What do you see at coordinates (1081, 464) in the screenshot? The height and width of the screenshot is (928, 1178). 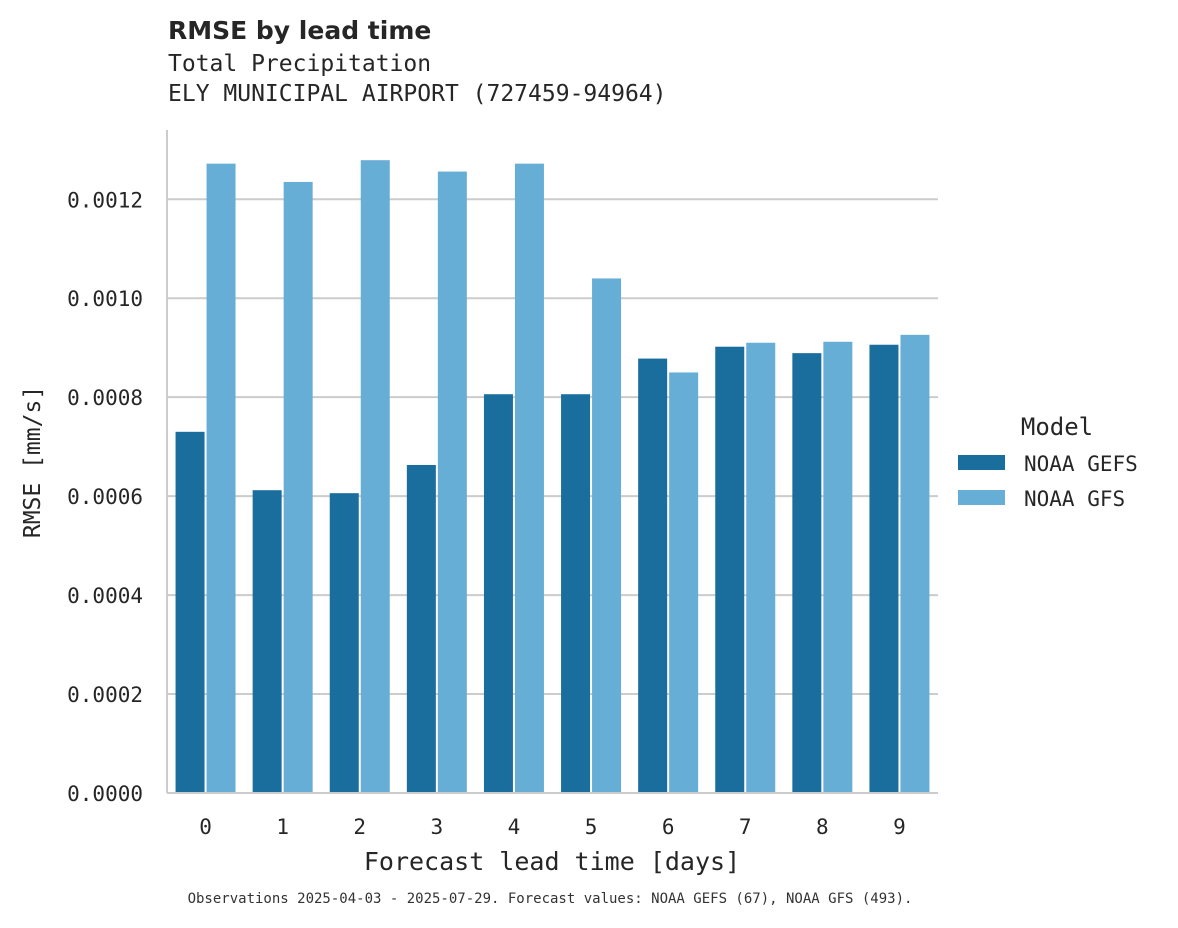 I see `legend-label-noaa-gefs: NOAA GEFS` at bounding box center [1081, 464].